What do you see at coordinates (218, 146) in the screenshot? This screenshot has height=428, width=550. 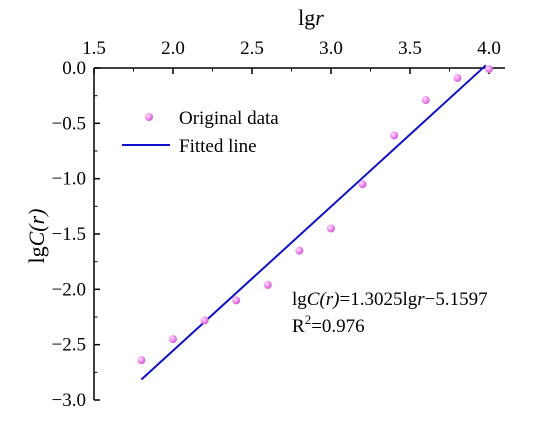 I see `legend-label-fitted-line: Fitted line` at bounding box center [218, 146].